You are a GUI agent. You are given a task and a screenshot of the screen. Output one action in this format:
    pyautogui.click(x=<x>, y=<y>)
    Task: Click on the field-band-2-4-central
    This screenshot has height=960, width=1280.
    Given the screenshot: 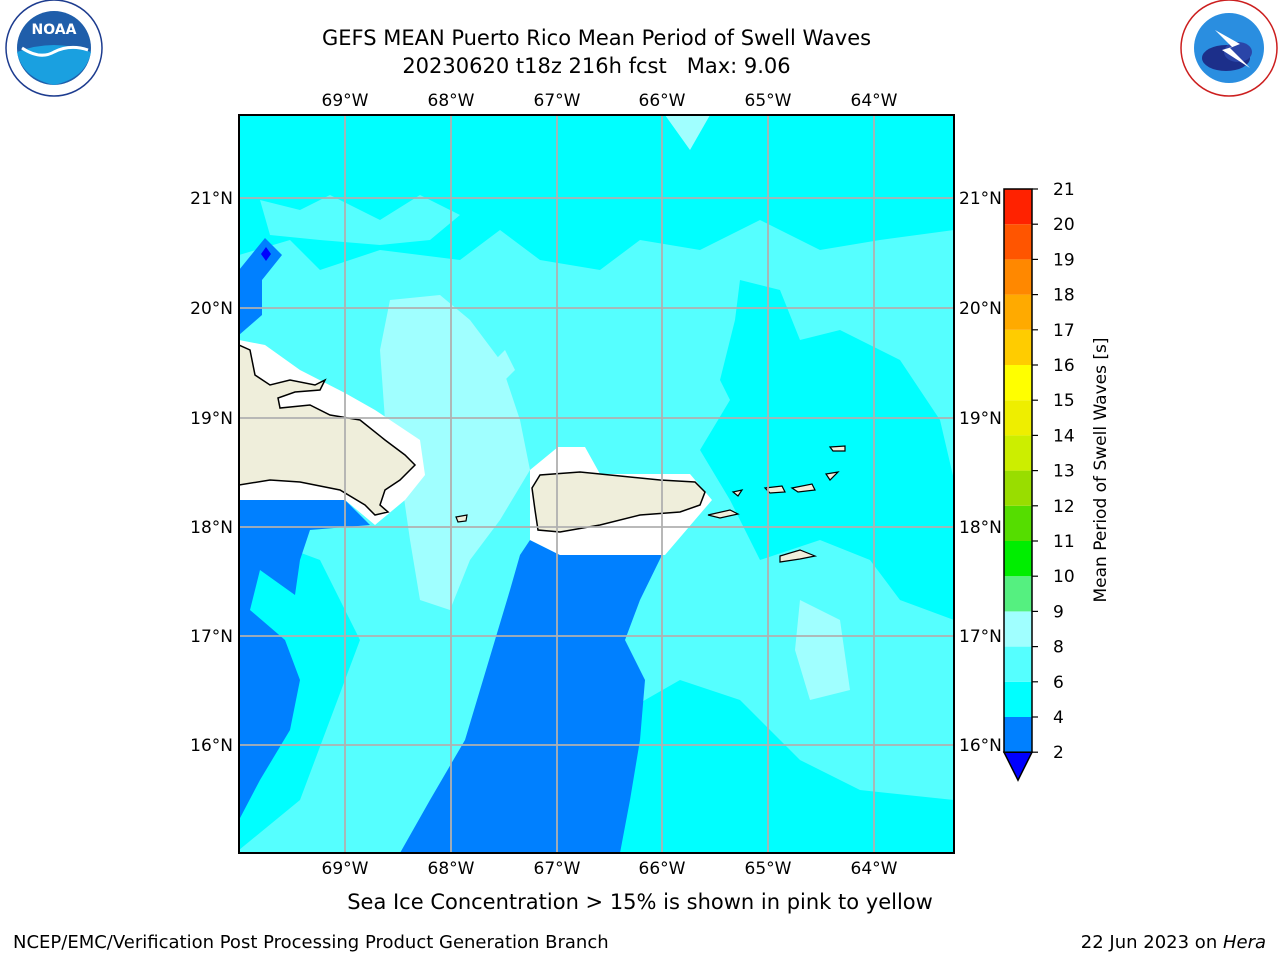 What is the action you would take?
    pyautogui.click(x=531, y=696)
    